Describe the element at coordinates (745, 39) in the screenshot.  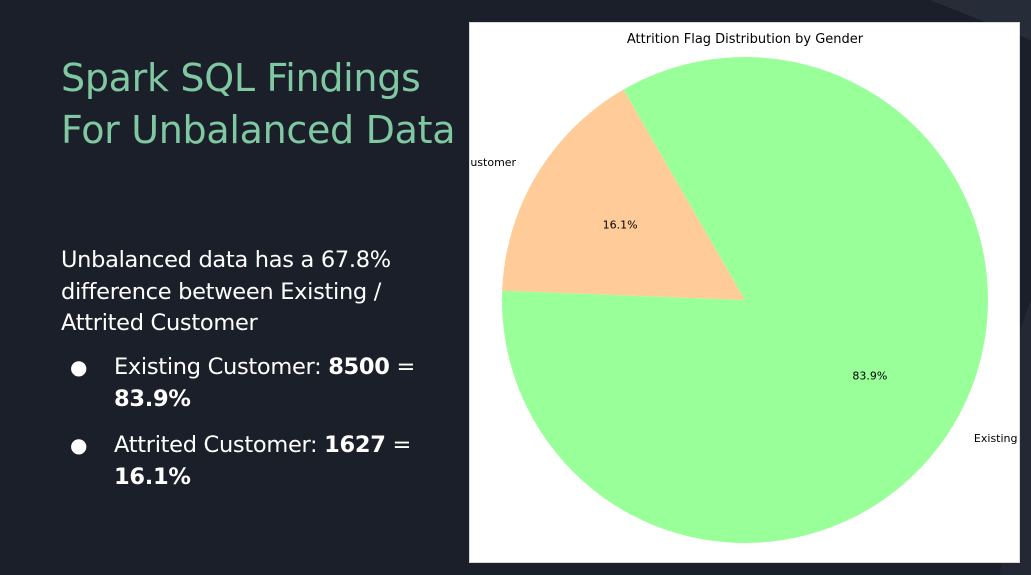
I see `chart-title: Attrition Flag Distribution by Gender` at that location.